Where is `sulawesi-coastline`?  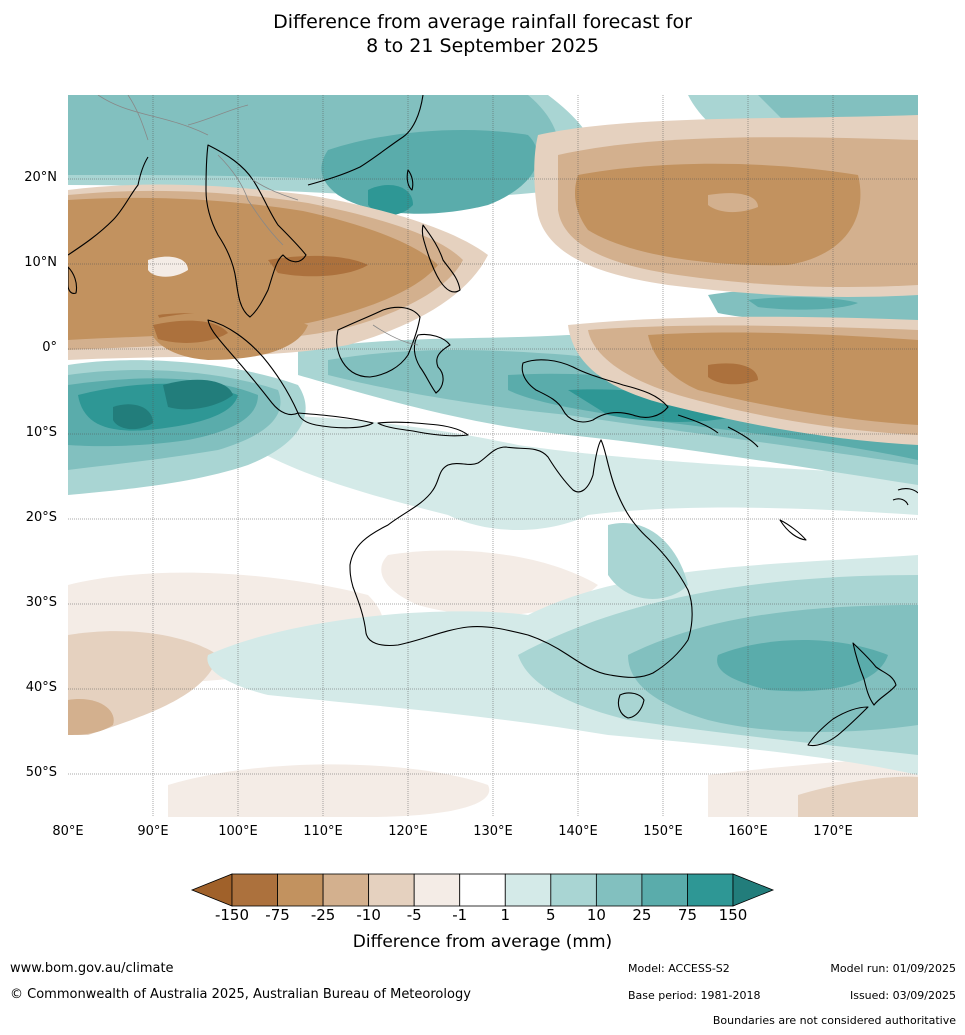 sulawesi-coastline is located at coordinates (432, 363).